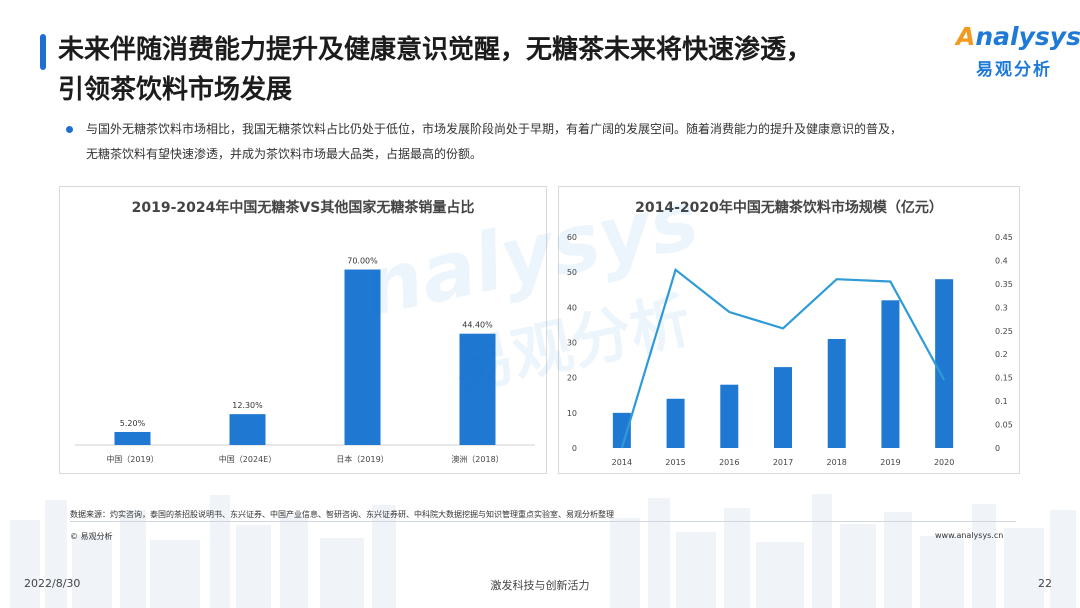  What do you see at coordinates (477, 459) in the screenshot?
I see `x-tick-label: 澳洲（2018）` at bounding box center [477, 459].